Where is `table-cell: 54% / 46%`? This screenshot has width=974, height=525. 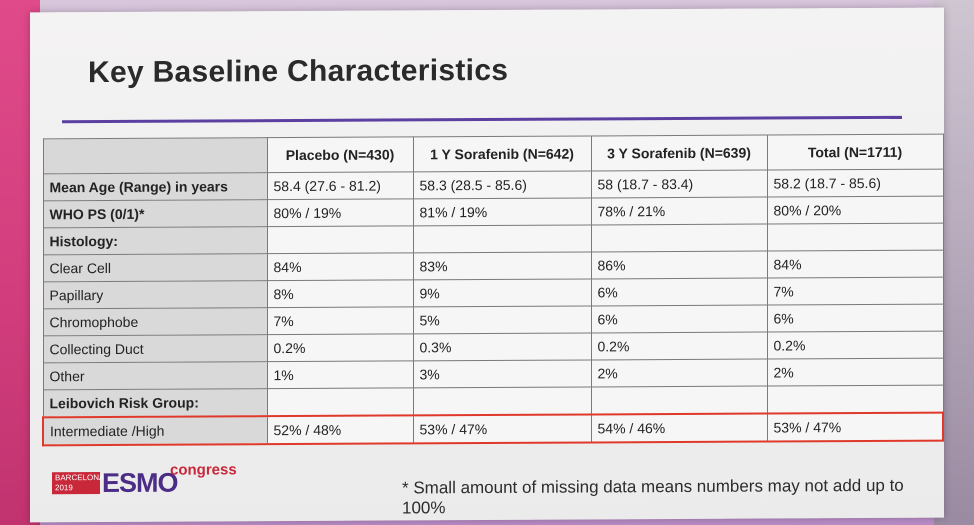 table-cell: 54% / 46% is located at coordinates (679, 428).